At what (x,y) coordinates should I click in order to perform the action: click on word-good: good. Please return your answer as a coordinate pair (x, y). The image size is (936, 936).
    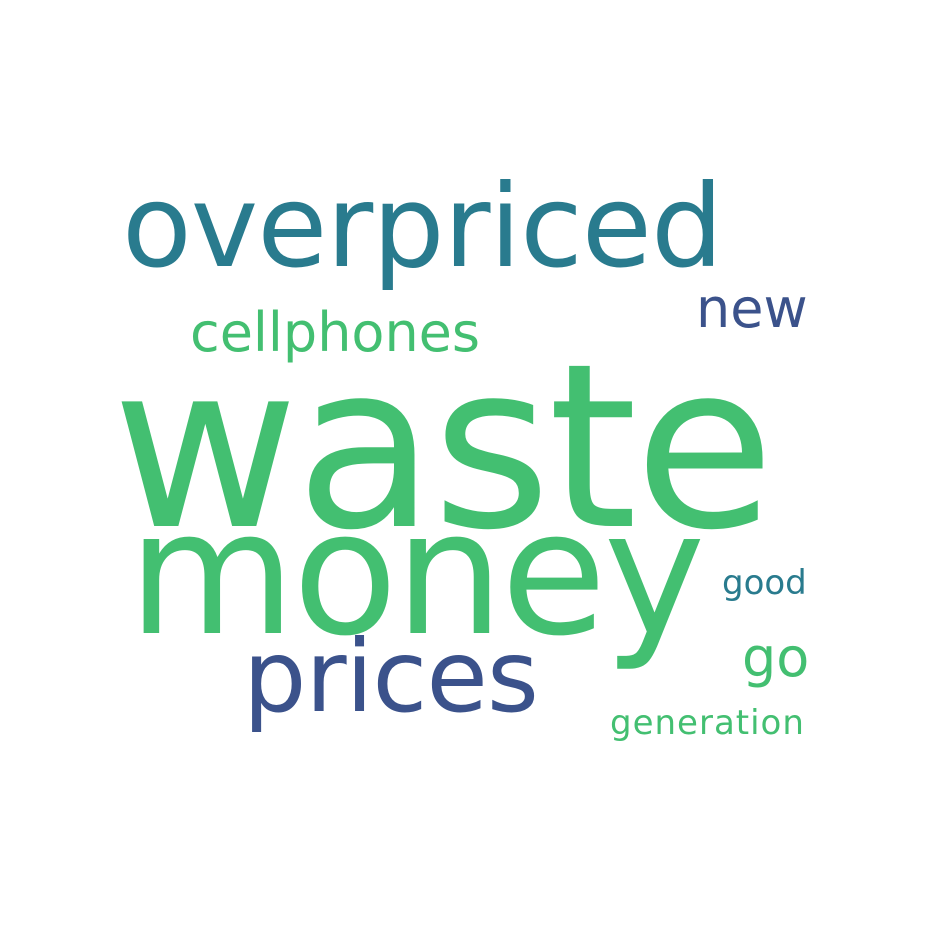
    Looking at the image, I should click on (764, 583).